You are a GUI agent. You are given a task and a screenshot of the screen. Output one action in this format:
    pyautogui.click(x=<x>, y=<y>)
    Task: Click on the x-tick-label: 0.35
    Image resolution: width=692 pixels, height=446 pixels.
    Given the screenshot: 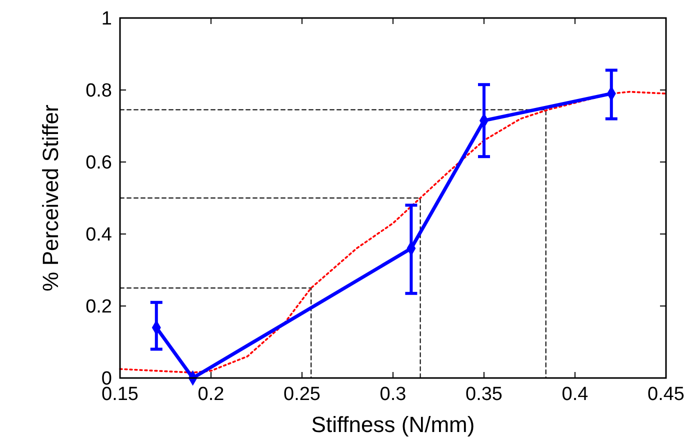 What is the action you would take?
    pyautogui.click(x=484, y=394)
    